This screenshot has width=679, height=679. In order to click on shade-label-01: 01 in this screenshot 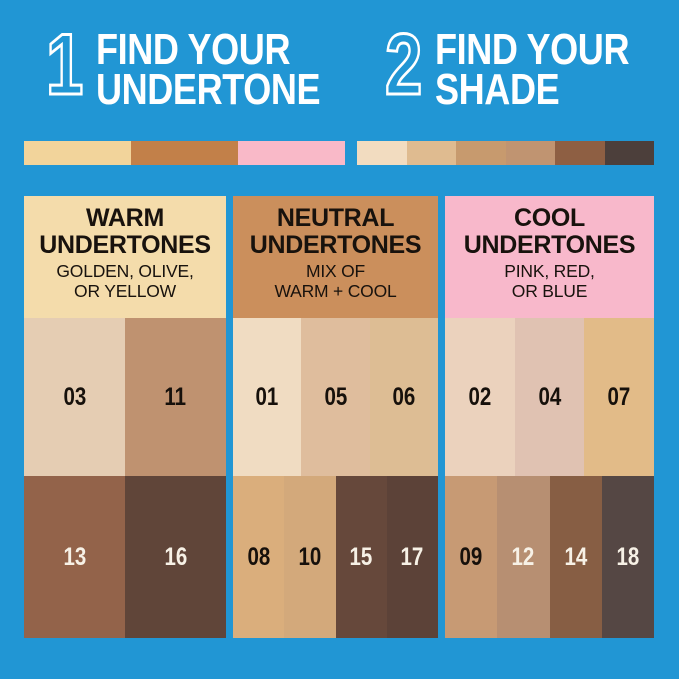, I will do `click(267, 396)`.